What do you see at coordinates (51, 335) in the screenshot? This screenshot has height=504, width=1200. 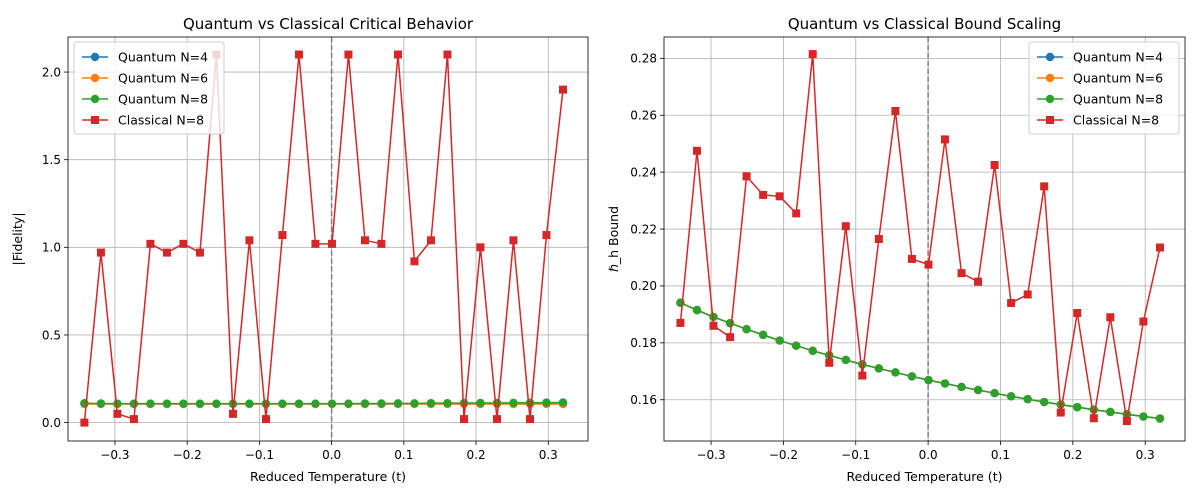 I see `y-tick-label: 0.5` at bounding box center [51, 335].